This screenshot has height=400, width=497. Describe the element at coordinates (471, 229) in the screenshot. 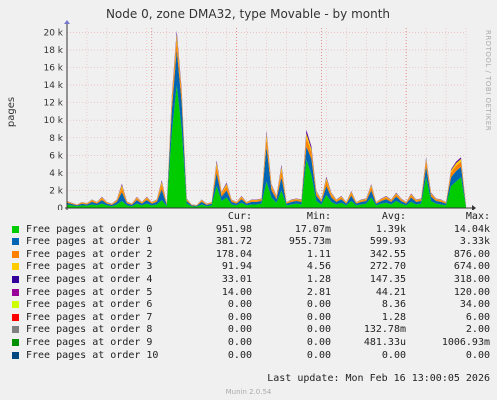

I see `legend-max: 14.04k` at that location.